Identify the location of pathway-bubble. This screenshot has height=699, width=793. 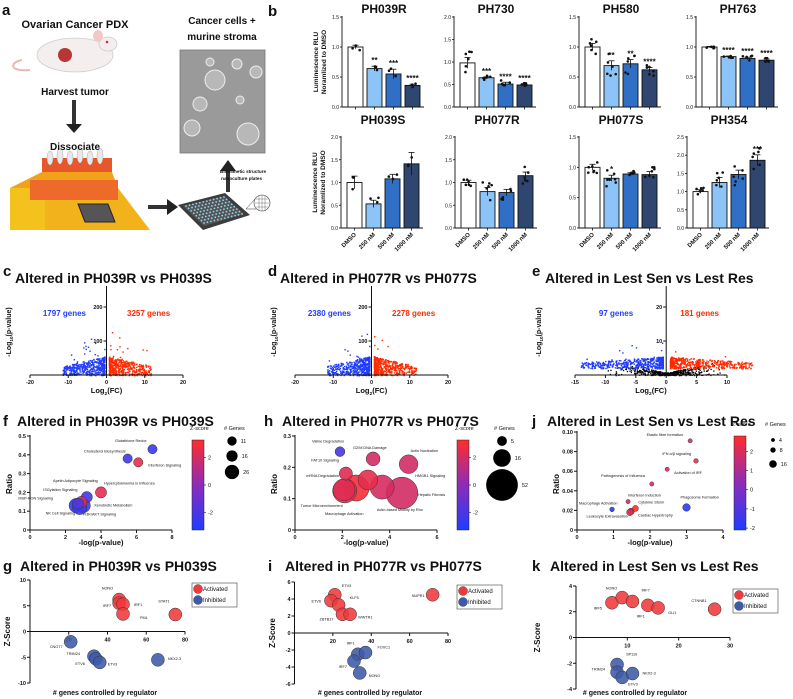
(344, 490).